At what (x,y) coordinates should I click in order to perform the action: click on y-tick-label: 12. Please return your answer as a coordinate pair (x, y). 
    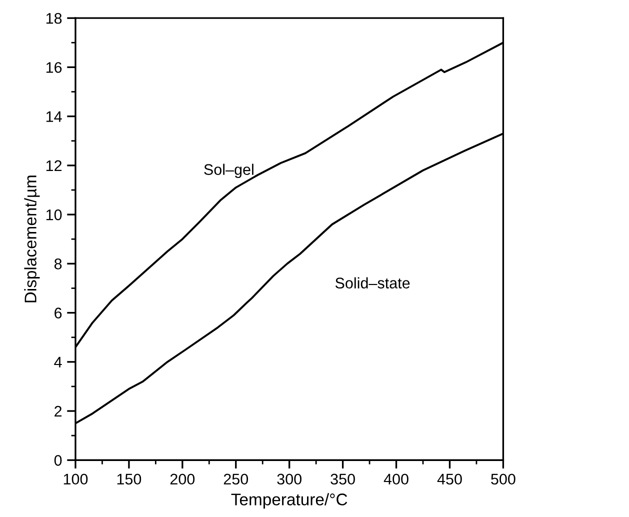
    Looking at the image, I should click on (54, 165).